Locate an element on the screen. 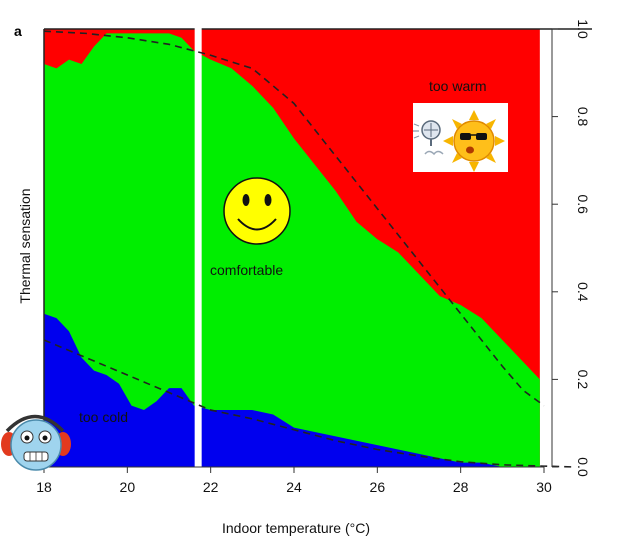 The height and width of the screenshot is (547, 621). x-tick-label: 20 is located at coordinates (128, 487).